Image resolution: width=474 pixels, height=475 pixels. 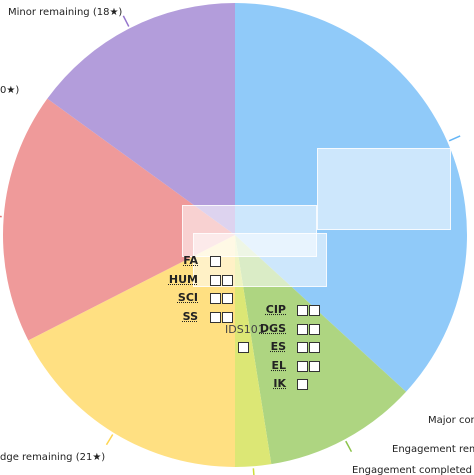 What do you see at coordinates (245, 329) in the screenshot?
I see `course-label: IDS101` at bounding box center [245, 329].